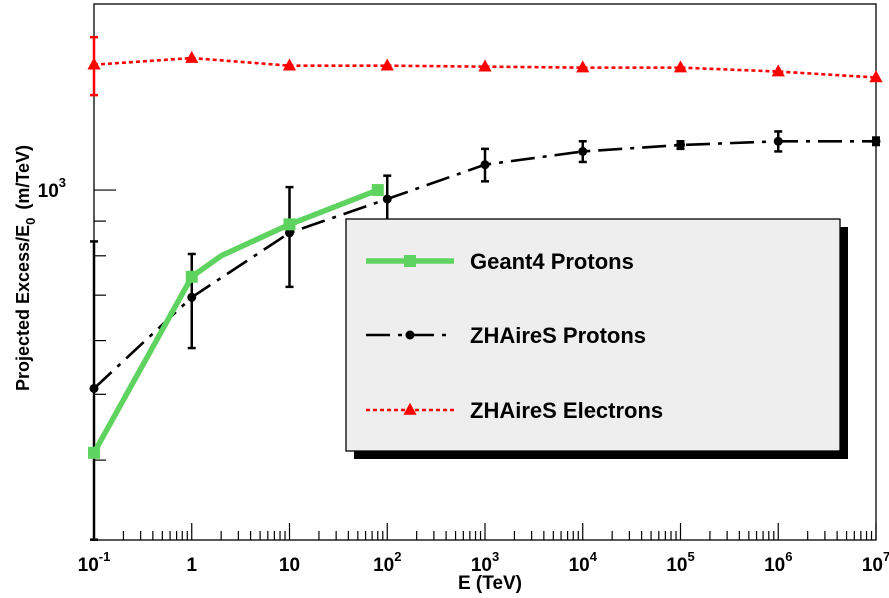  What do you see at coordinates (690, 556) in the screenshot?
I see `x-tick-label-exponent: 5` at bounding box center [690, 556].